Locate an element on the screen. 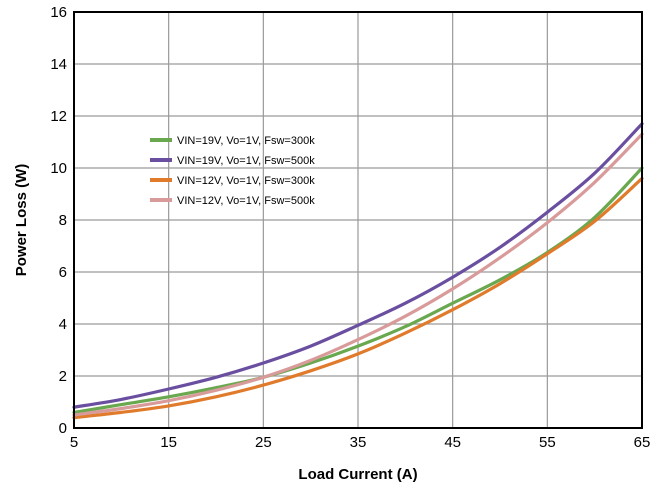  x-tick-label: 25 is located at coordinates (263, 442).